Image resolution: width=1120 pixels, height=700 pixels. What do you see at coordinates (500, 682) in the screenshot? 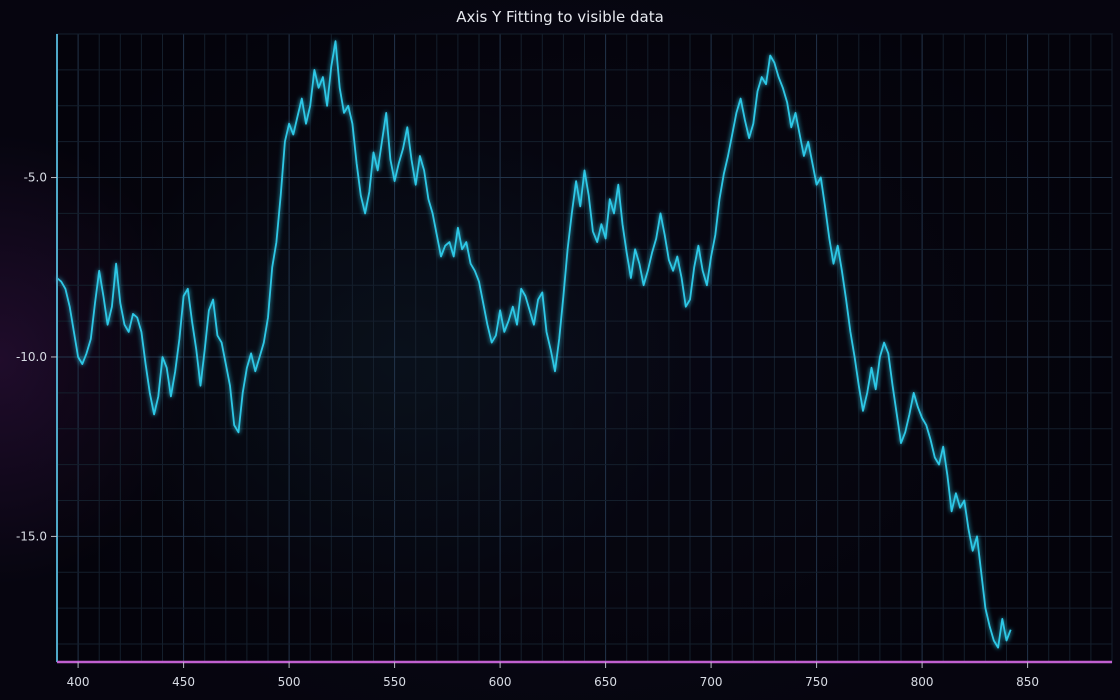
I see `x-tick-label: 600` at bounding box center [500, 682].